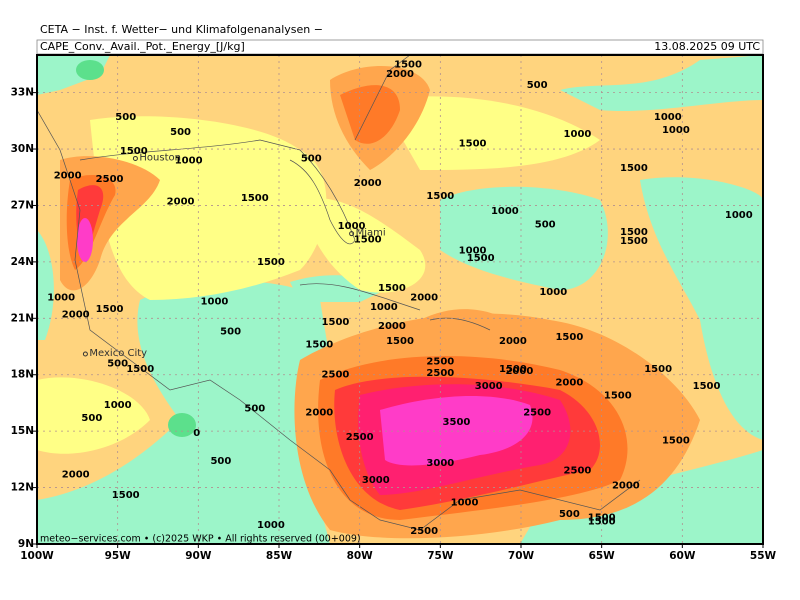 This screenshot has width=800, height=600. I want to click on x-tick-label: 75W, so click(440, 556).